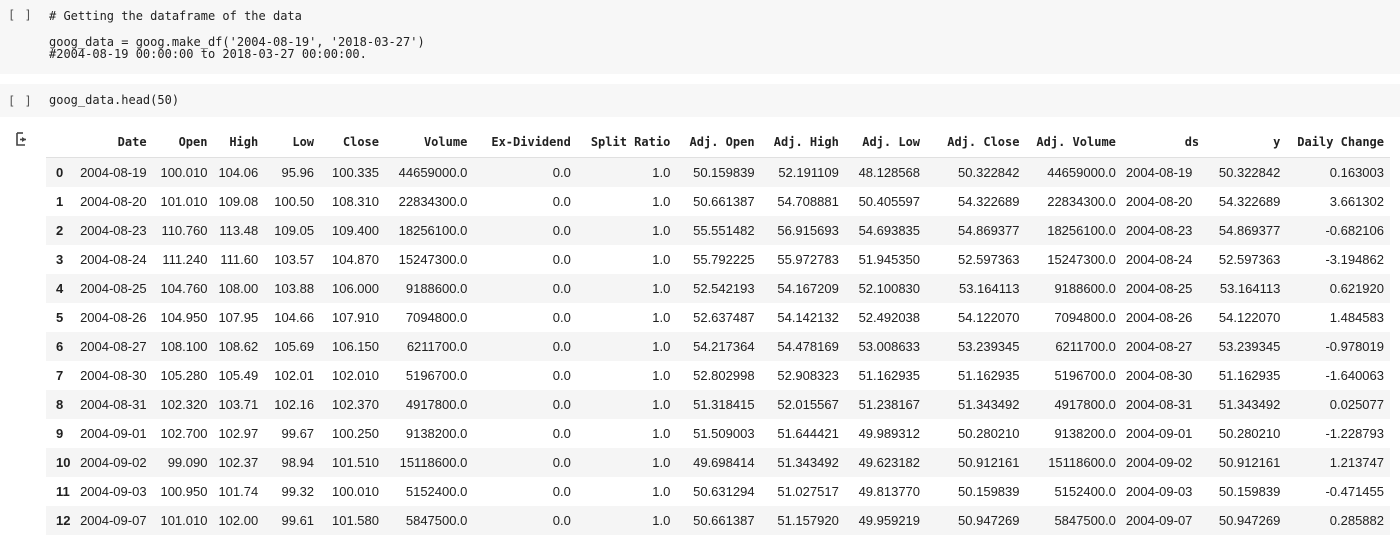 Image resolution: width=1400 pixels, height=541 pixels. I want to click on column-header: Adj. Volume, so click(1073, 142).